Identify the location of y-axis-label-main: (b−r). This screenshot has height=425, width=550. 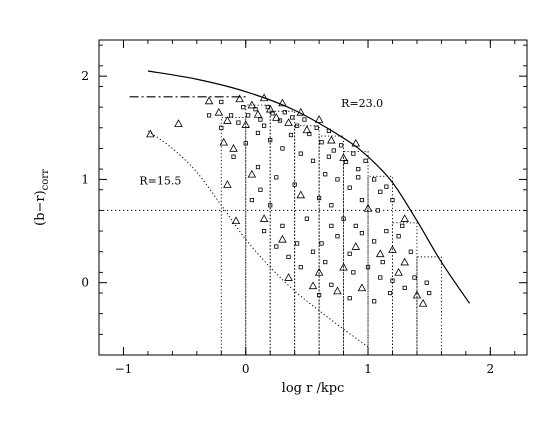
(40, 208).